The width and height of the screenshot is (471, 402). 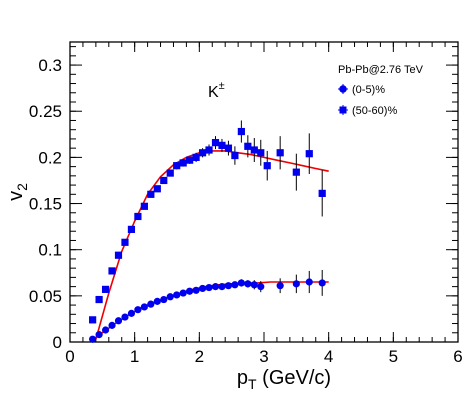 What do you see at coordinates (343, 110) in the screenshot?
I see `legend-marker-square` at bounding box center [343, 110].